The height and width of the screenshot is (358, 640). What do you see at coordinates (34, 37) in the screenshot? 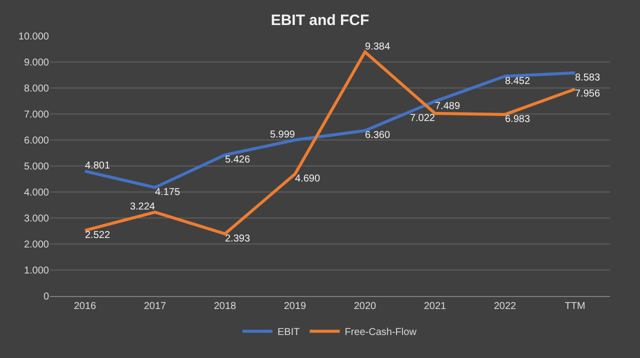
I see `y-tick-label: 10.000` at bounding box center [34, 37].